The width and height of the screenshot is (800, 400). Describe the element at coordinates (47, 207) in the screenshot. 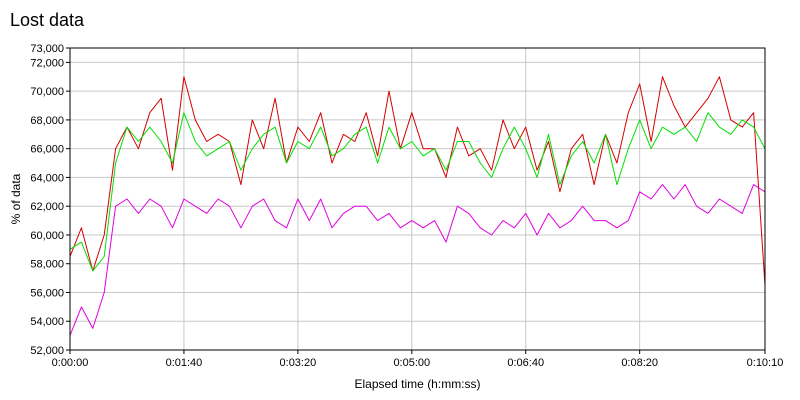

I see `y-tick-label: 62,000` at that location.